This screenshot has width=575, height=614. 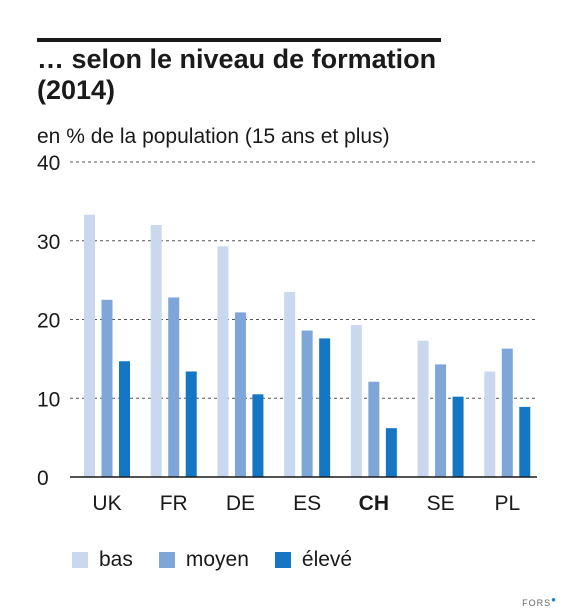 What do you see at coordinates (240, 503) in the screenshot?
I see `x-tick-label: DE` at bounding box center [240, 503].